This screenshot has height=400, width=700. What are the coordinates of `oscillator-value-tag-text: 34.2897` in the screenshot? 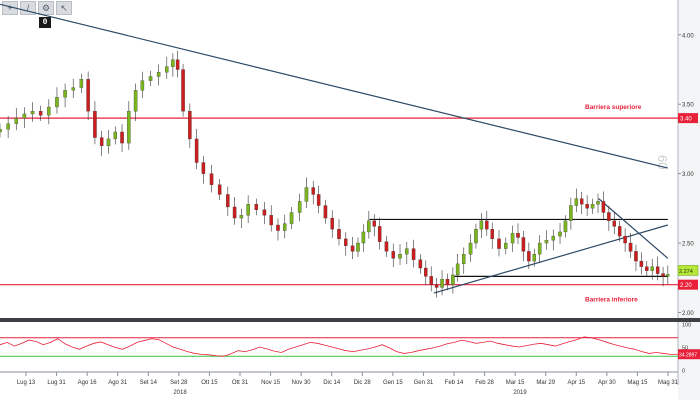 It's located at (688, 356).